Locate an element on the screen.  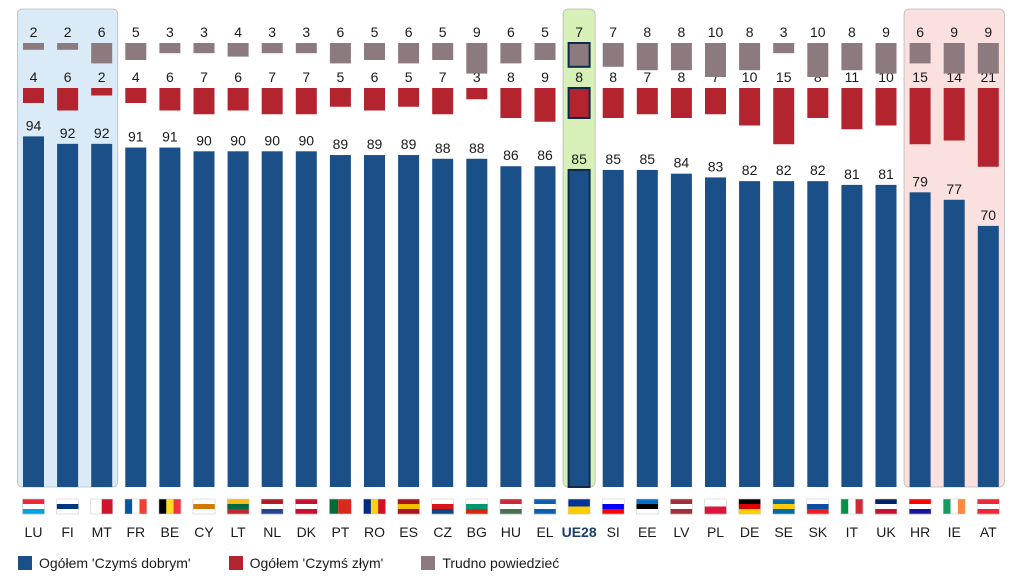
label-good-fr: 91 is located at coordinates (136, 137).